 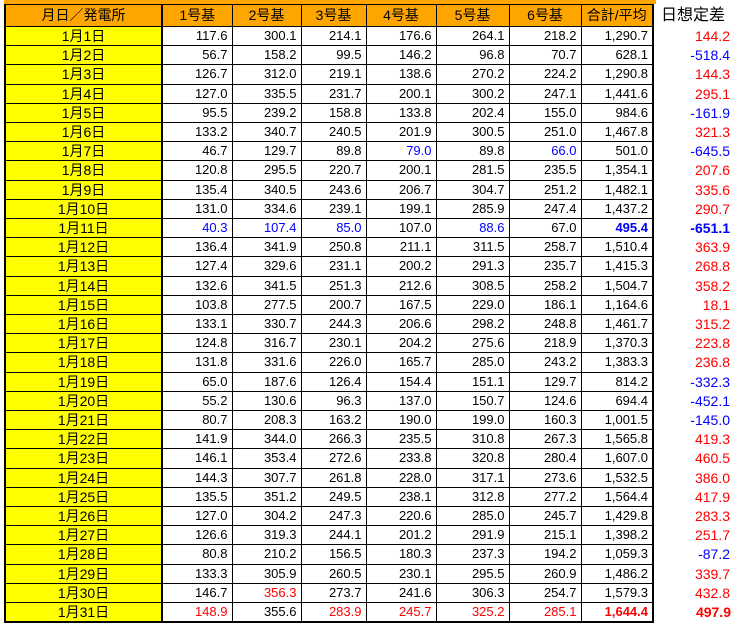 What do you see at coordinates (197, 458) in the screenshot?
I see `value-cell-unit-1: 146.1` at bounding box center [197, 458].